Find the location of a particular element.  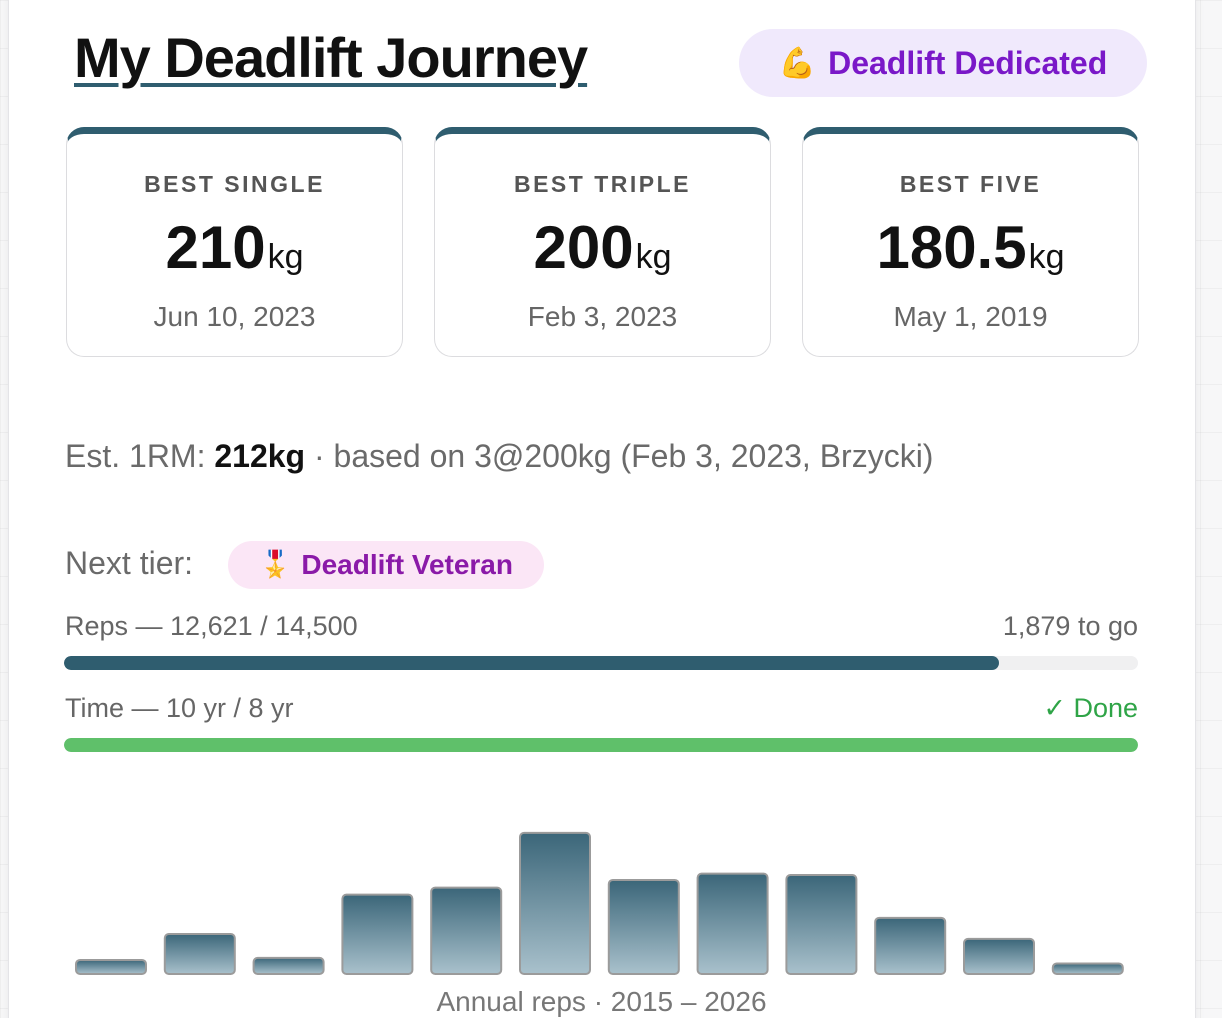

tier-badge-label: Deadlift Dedicated is located at coordinates (968, 62).